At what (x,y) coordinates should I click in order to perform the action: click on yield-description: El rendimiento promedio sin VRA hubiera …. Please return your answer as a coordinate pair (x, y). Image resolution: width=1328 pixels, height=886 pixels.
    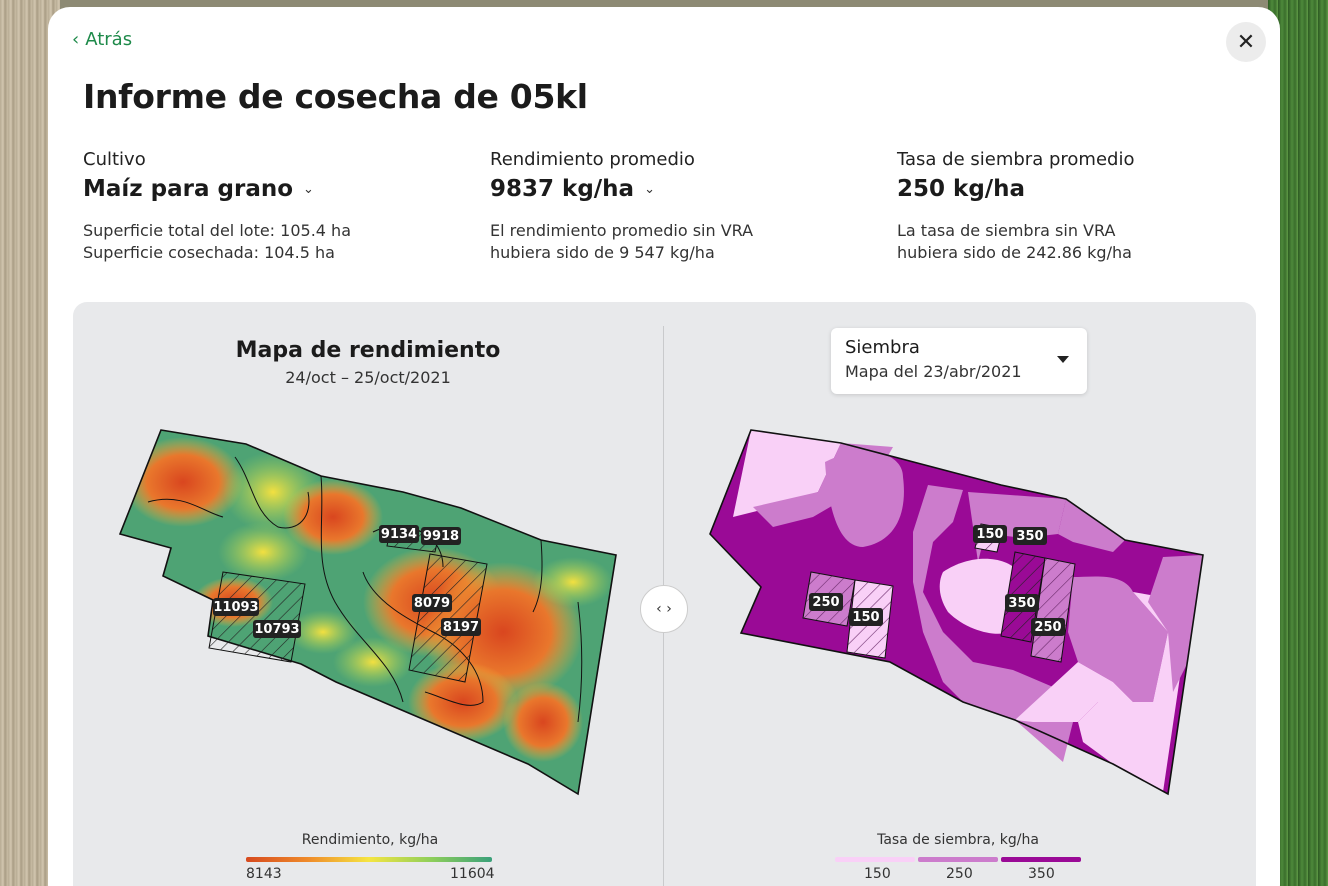
    Looking at the image, I should click on (680, 242).